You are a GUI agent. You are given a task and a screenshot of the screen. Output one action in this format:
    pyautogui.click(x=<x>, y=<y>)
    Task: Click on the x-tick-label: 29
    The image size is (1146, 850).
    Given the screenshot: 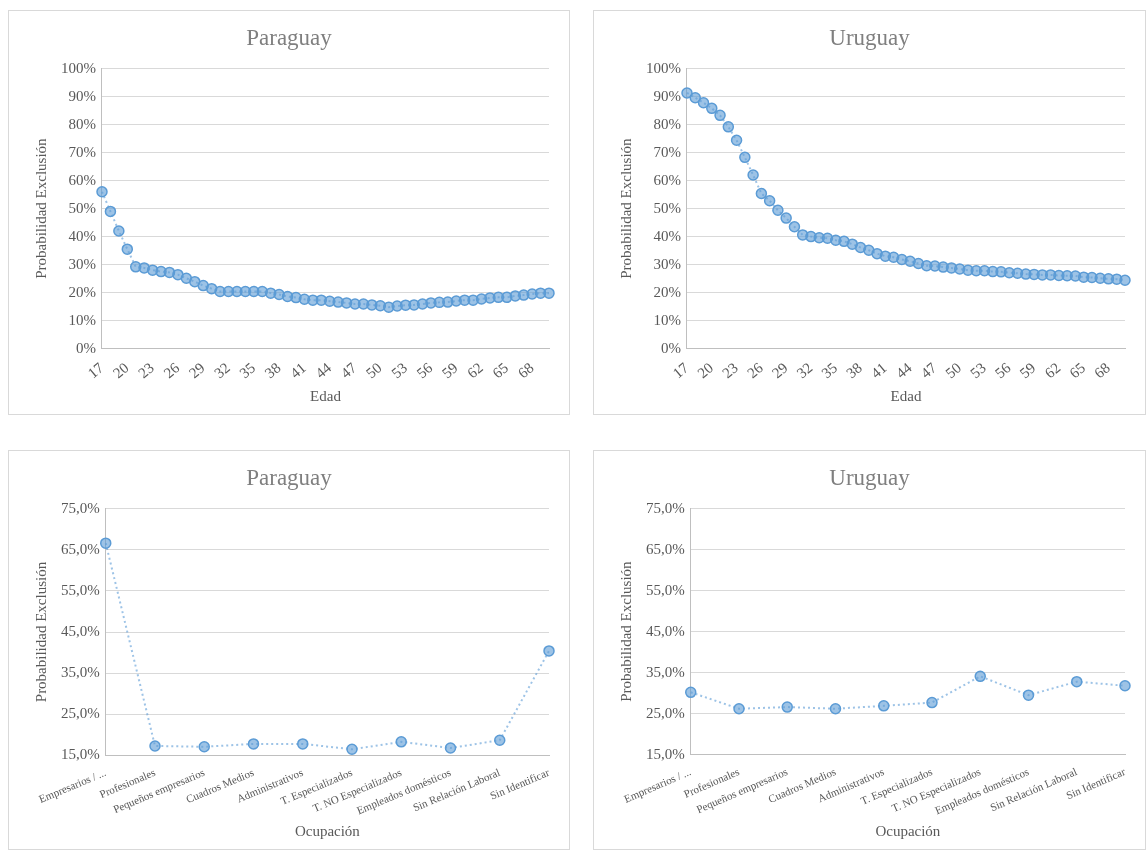 What is the action you would take?
    pyautogui.click(x=196, y=370)
    